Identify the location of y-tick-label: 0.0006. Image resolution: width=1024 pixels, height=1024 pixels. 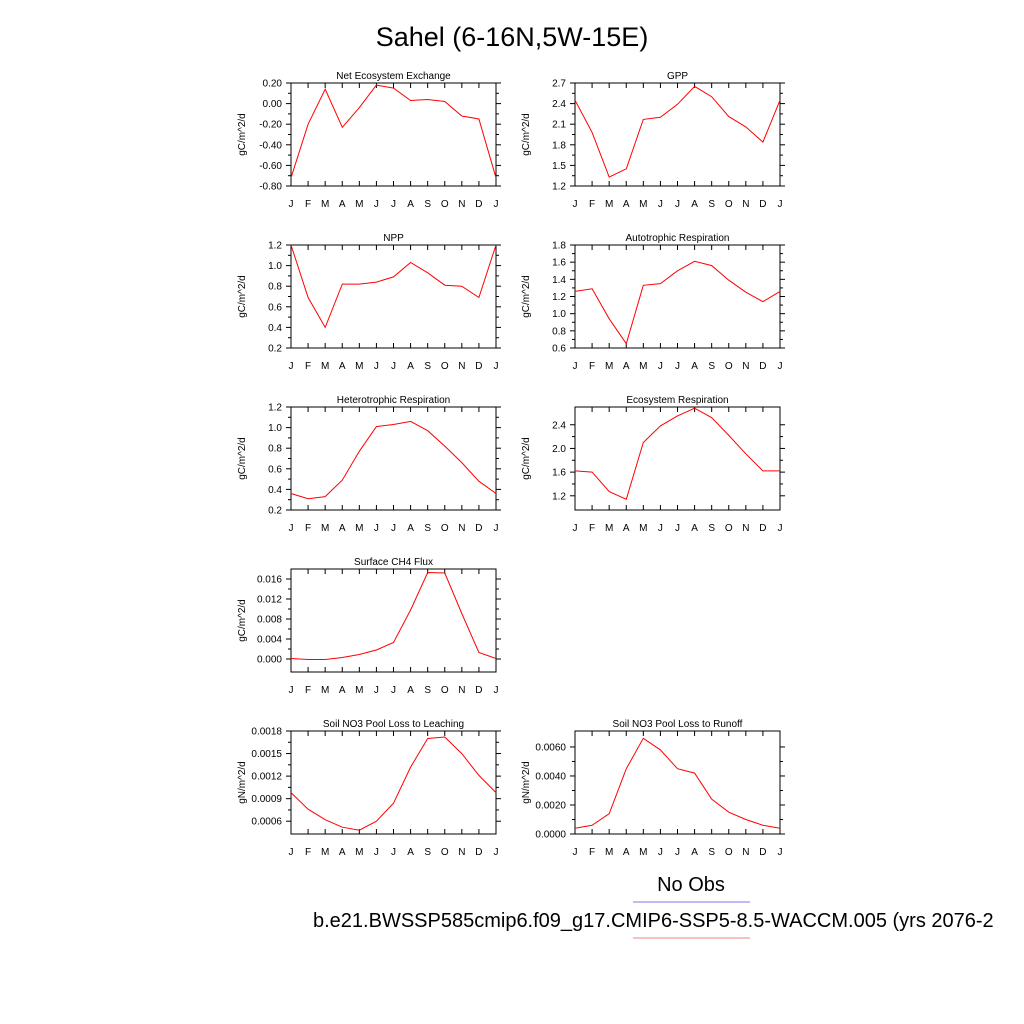
(266, 822).